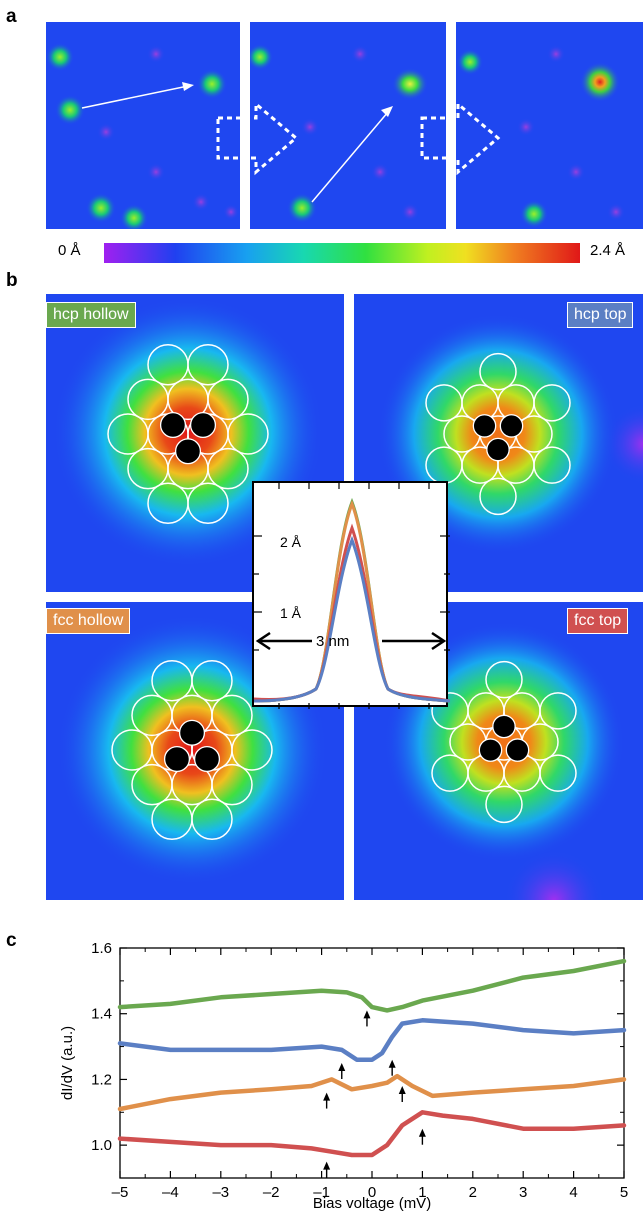 This screenshot has height=1213, width=643. Describe the element at coordinates (600, 315) in the screenshot. I see `tag-hcp-top: hcp top` at that location.